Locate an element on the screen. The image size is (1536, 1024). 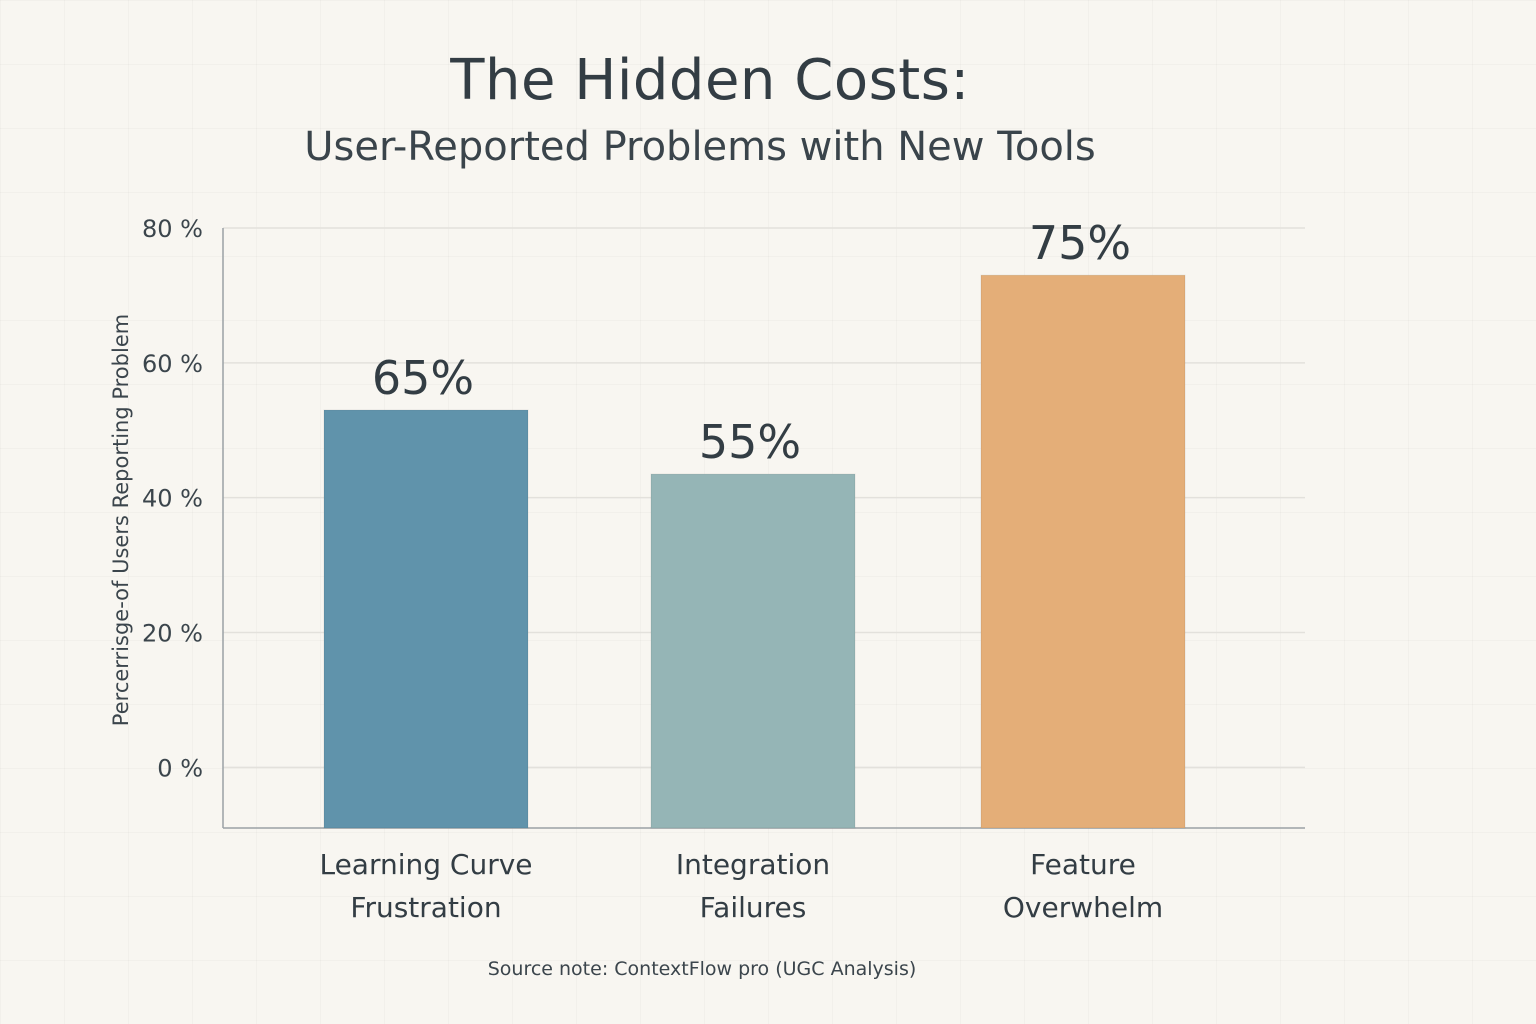
y-tick-label: 60 % is located at coordinates (172, 364).